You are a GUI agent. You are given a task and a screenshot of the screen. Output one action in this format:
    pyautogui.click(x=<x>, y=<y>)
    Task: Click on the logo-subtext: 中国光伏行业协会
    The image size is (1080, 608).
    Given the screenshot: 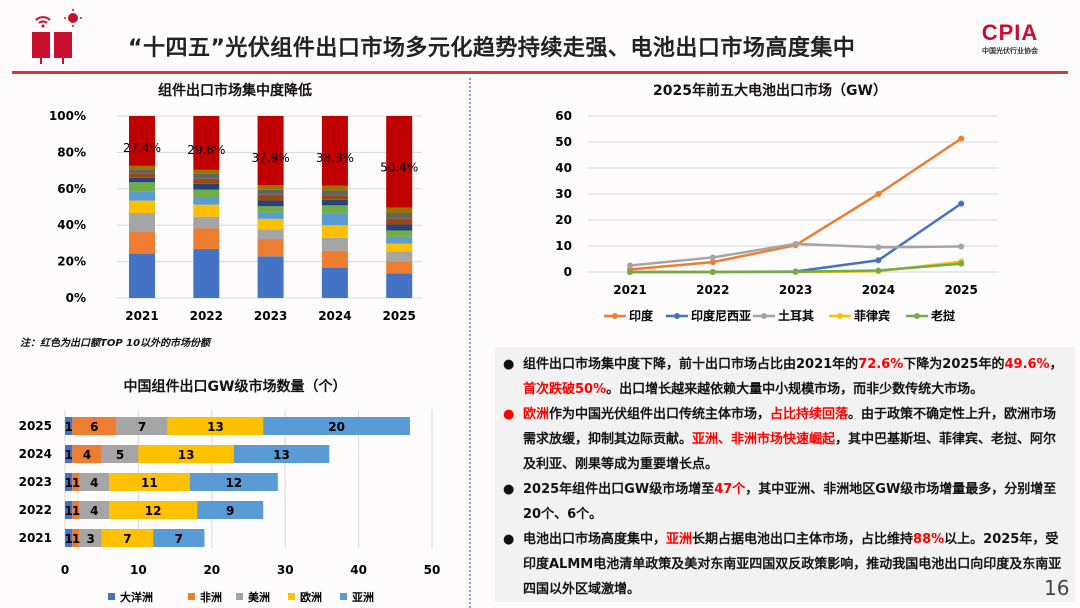 What is the action you would take?
    pyautogui.click(x=1010, y=51)
    